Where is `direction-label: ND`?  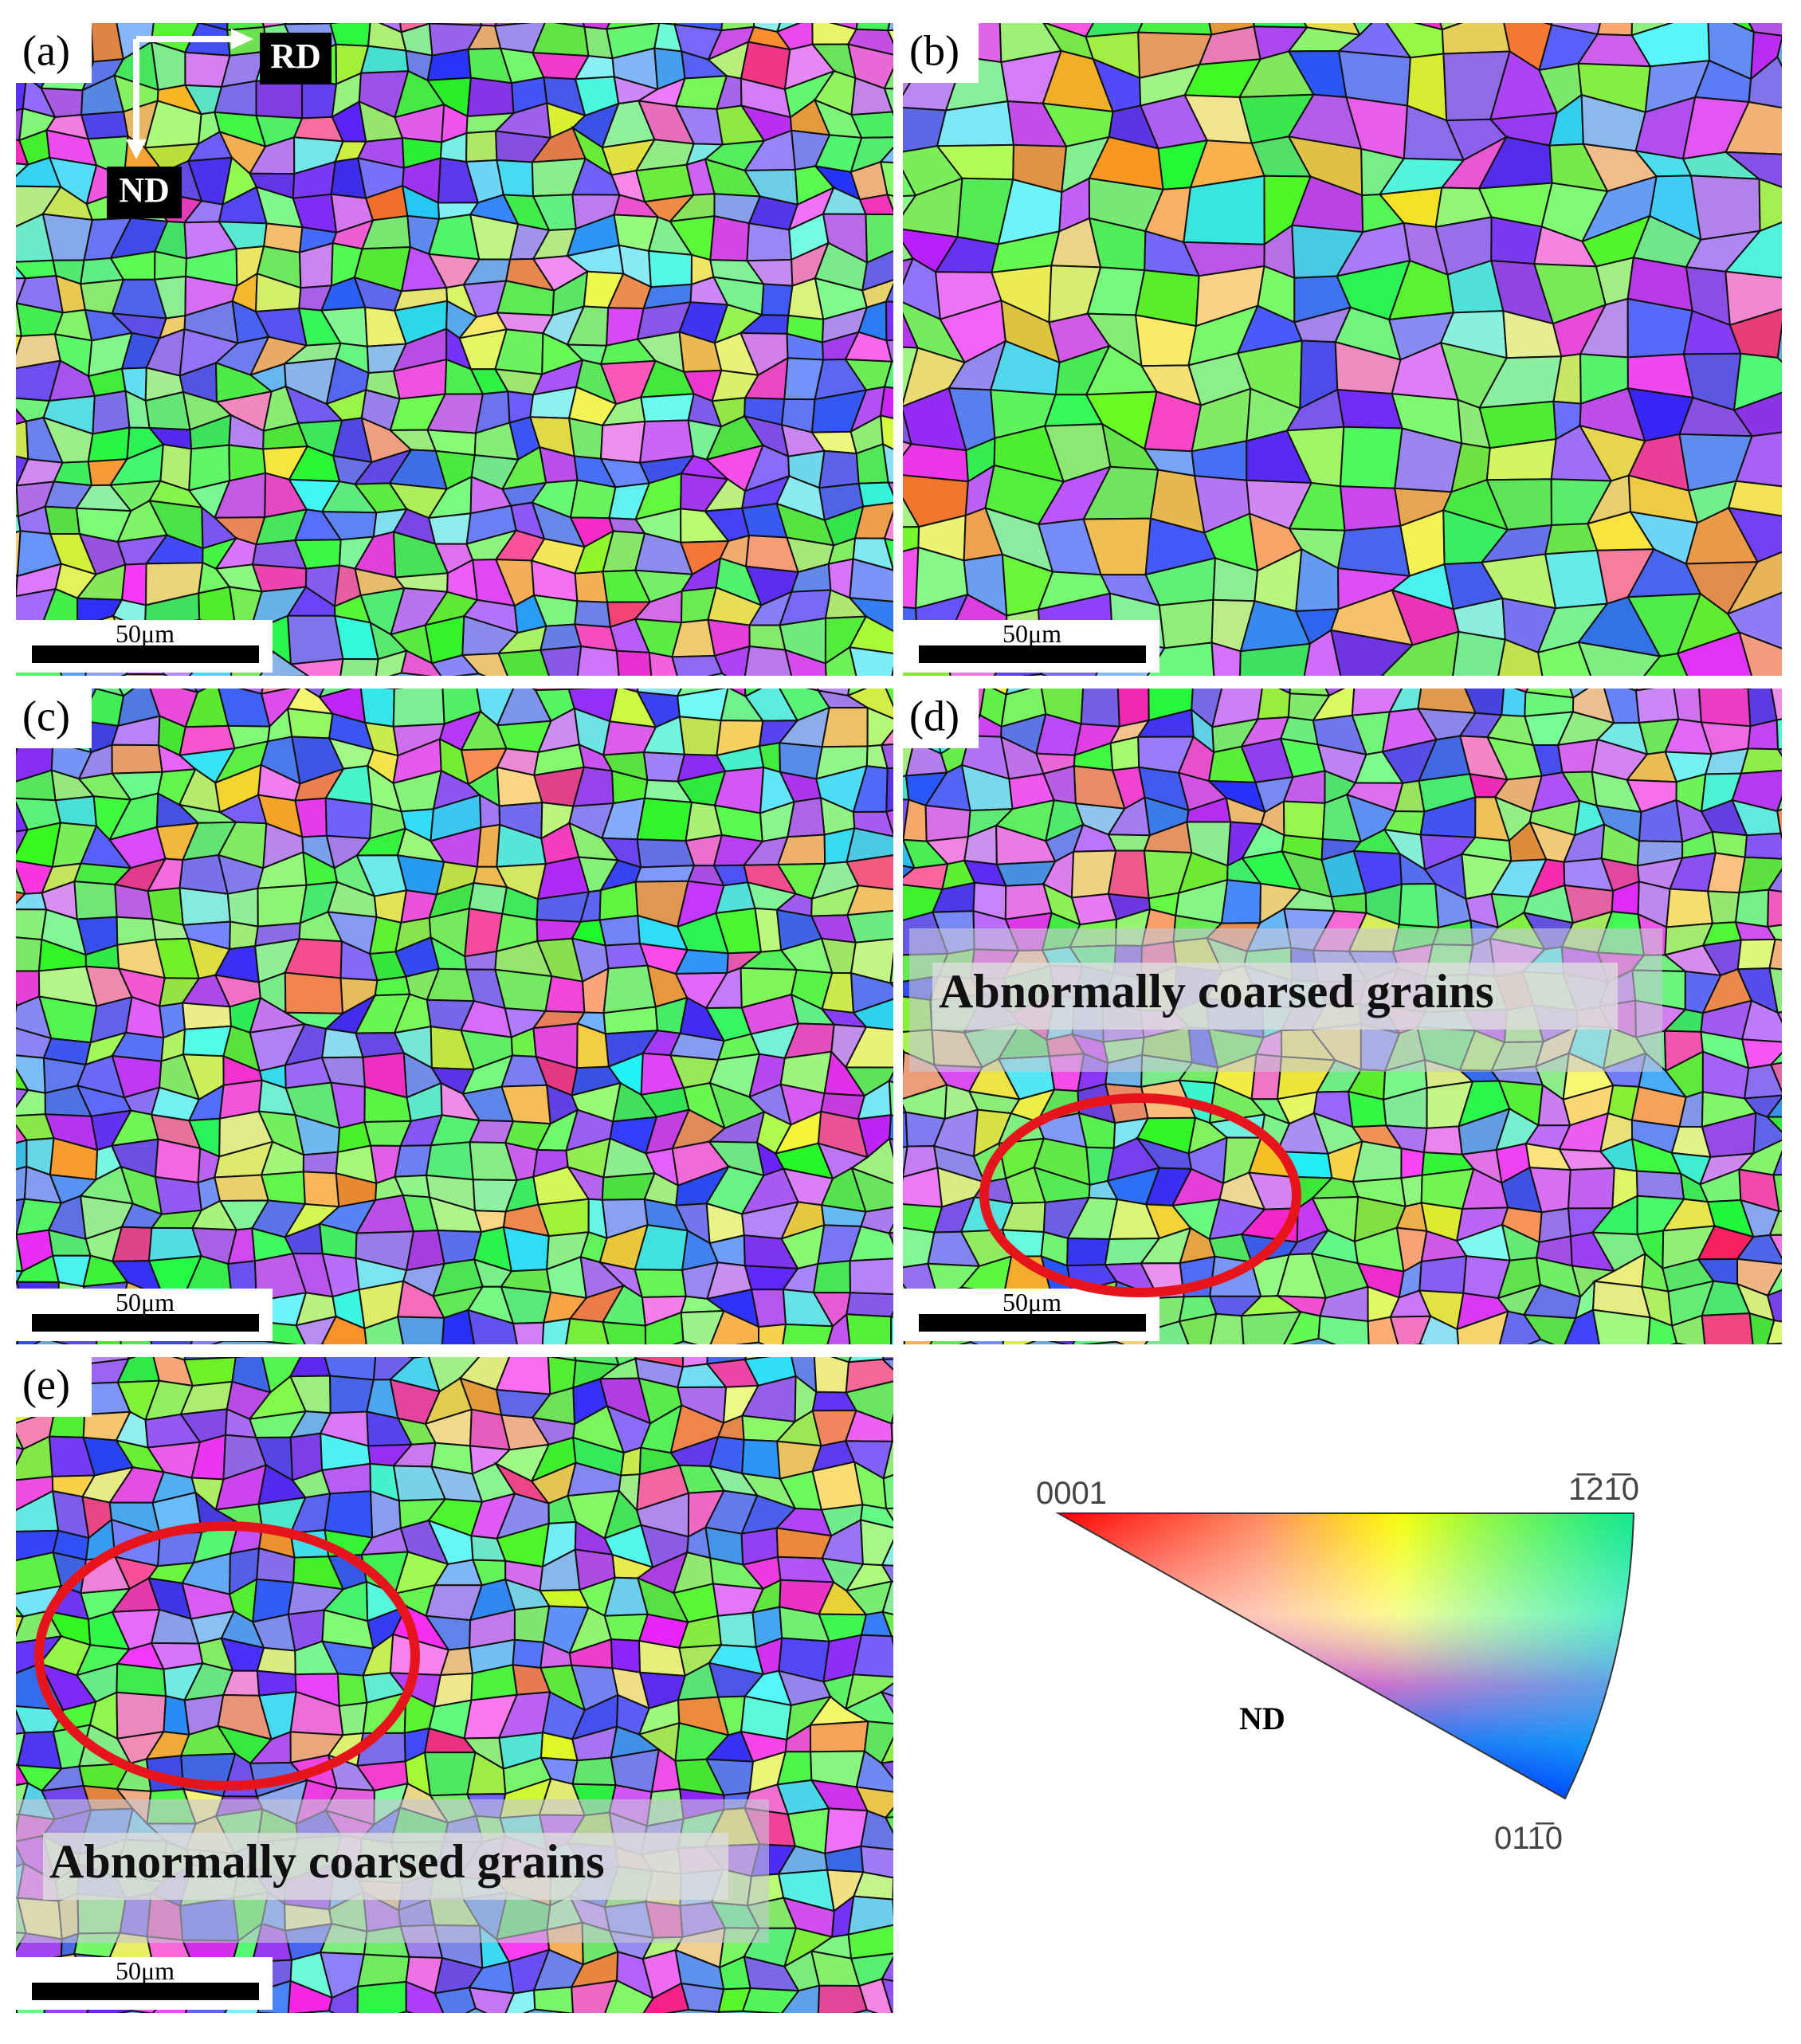
direction-label: ND is located at coordinates (144, 191).